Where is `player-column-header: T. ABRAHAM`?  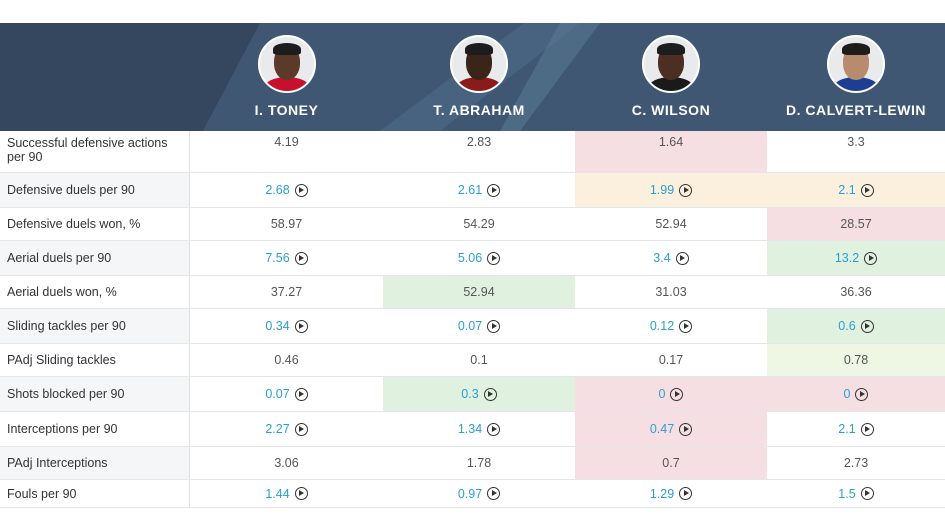 player-column-header: T. ABRAHAM is located at coordinates (479, 77).